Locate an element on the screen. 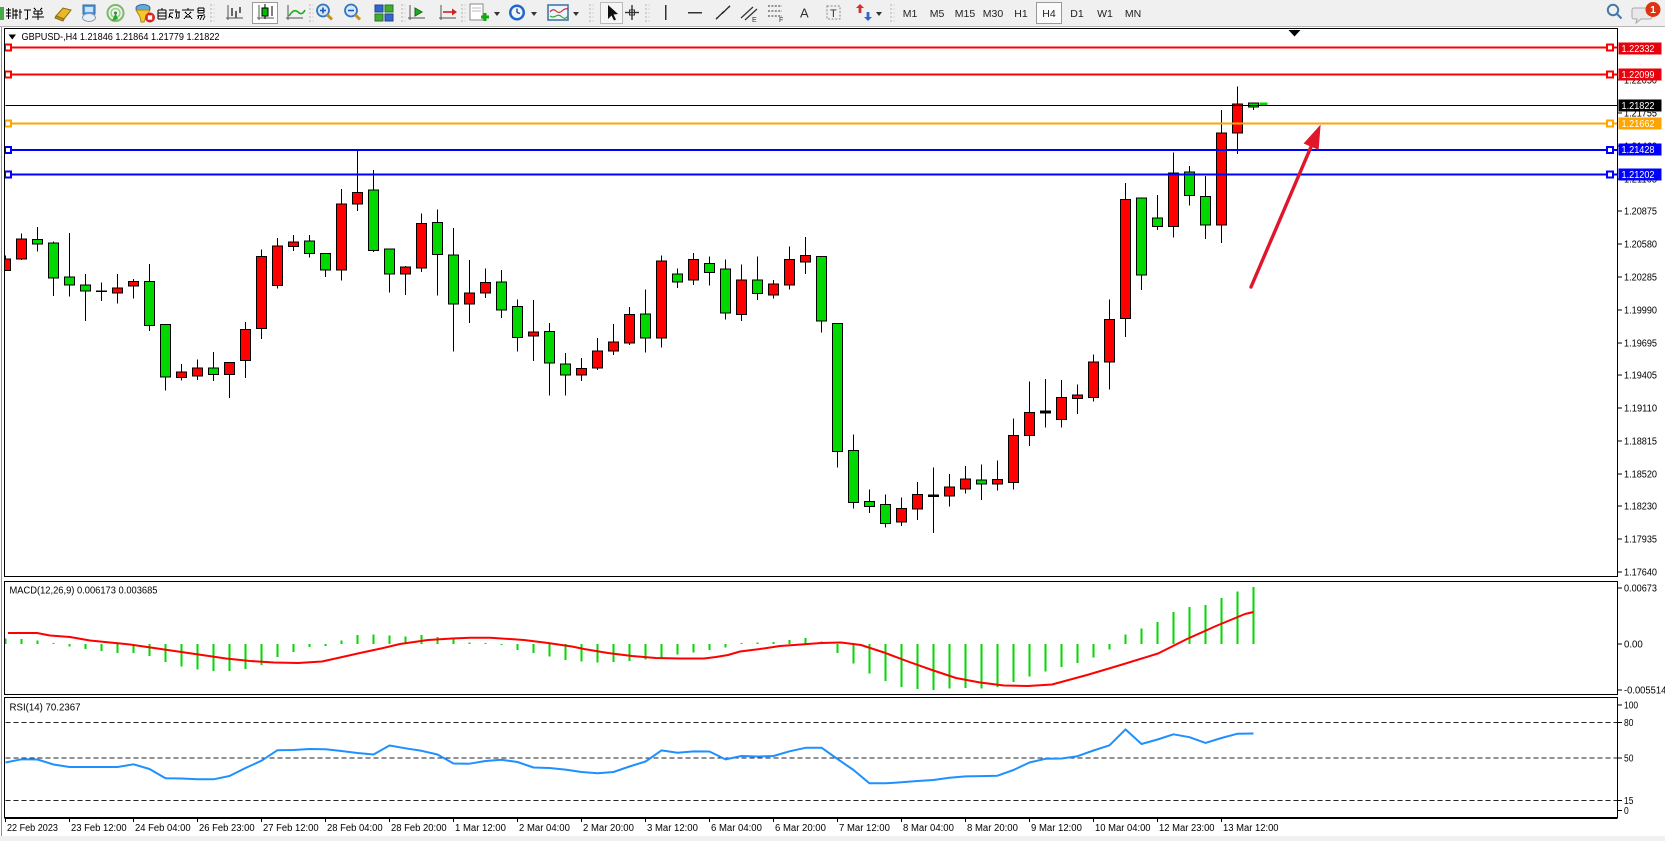 This screenshot has width=1665, height=846. svg-text: 1.19990 is located at coordinates (1640, 311).